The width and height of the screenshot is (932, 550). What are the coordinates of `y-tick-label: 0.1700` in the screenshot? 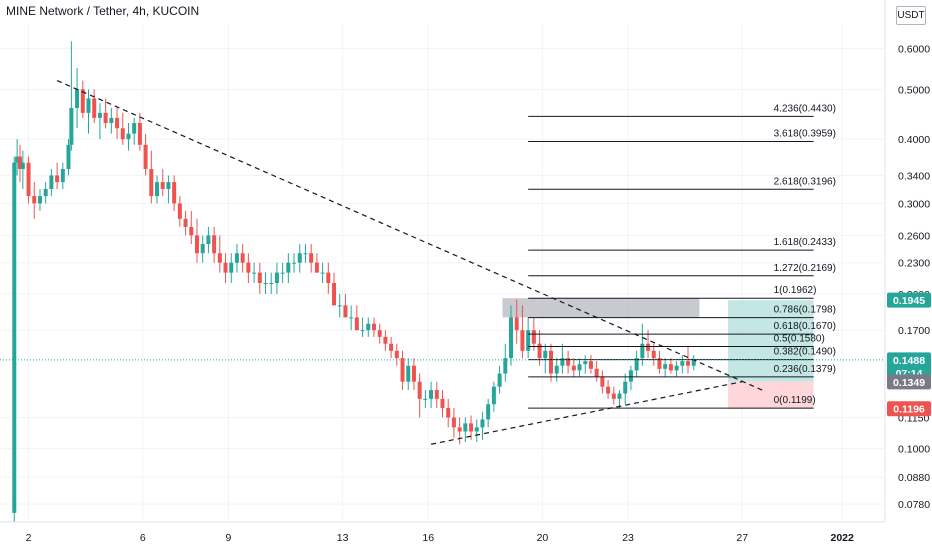 It's located at (914, 331).